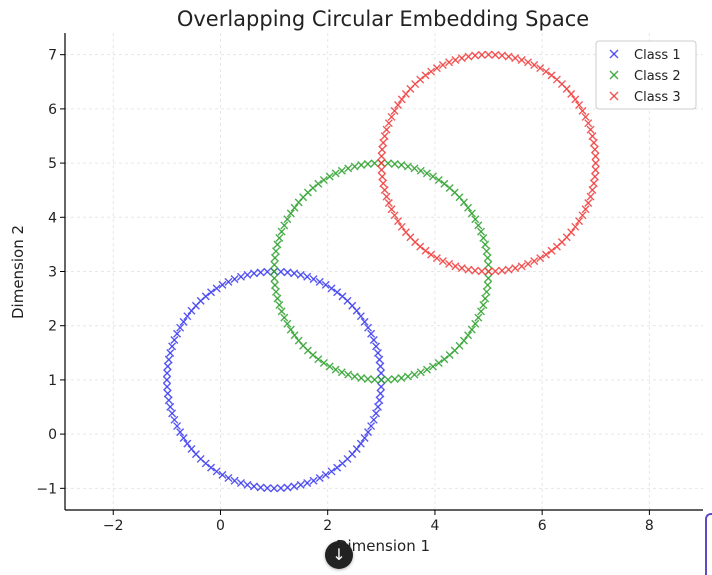 This screenshot has width=712, height=575. Describe the element at coordinates (52, 56) in the screenshot. I see `y-tick-label: 7` at that location.